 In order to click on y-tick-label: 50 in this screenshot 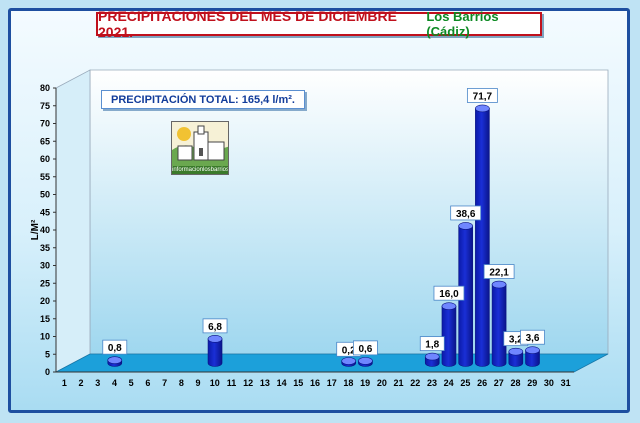, I will do `click(45, 195)`.